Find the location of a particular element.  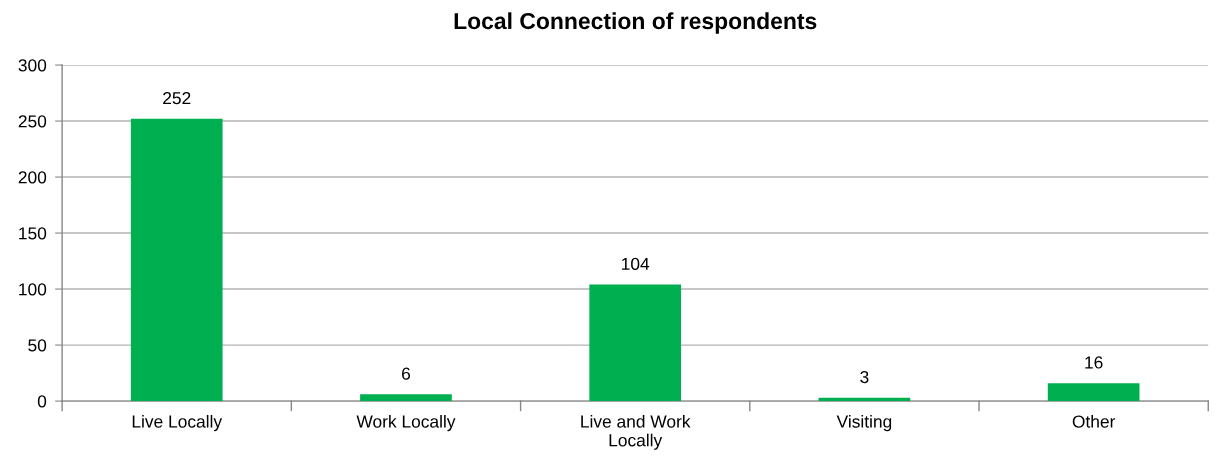

data-label: 6 is located at coordinates (406, 373).